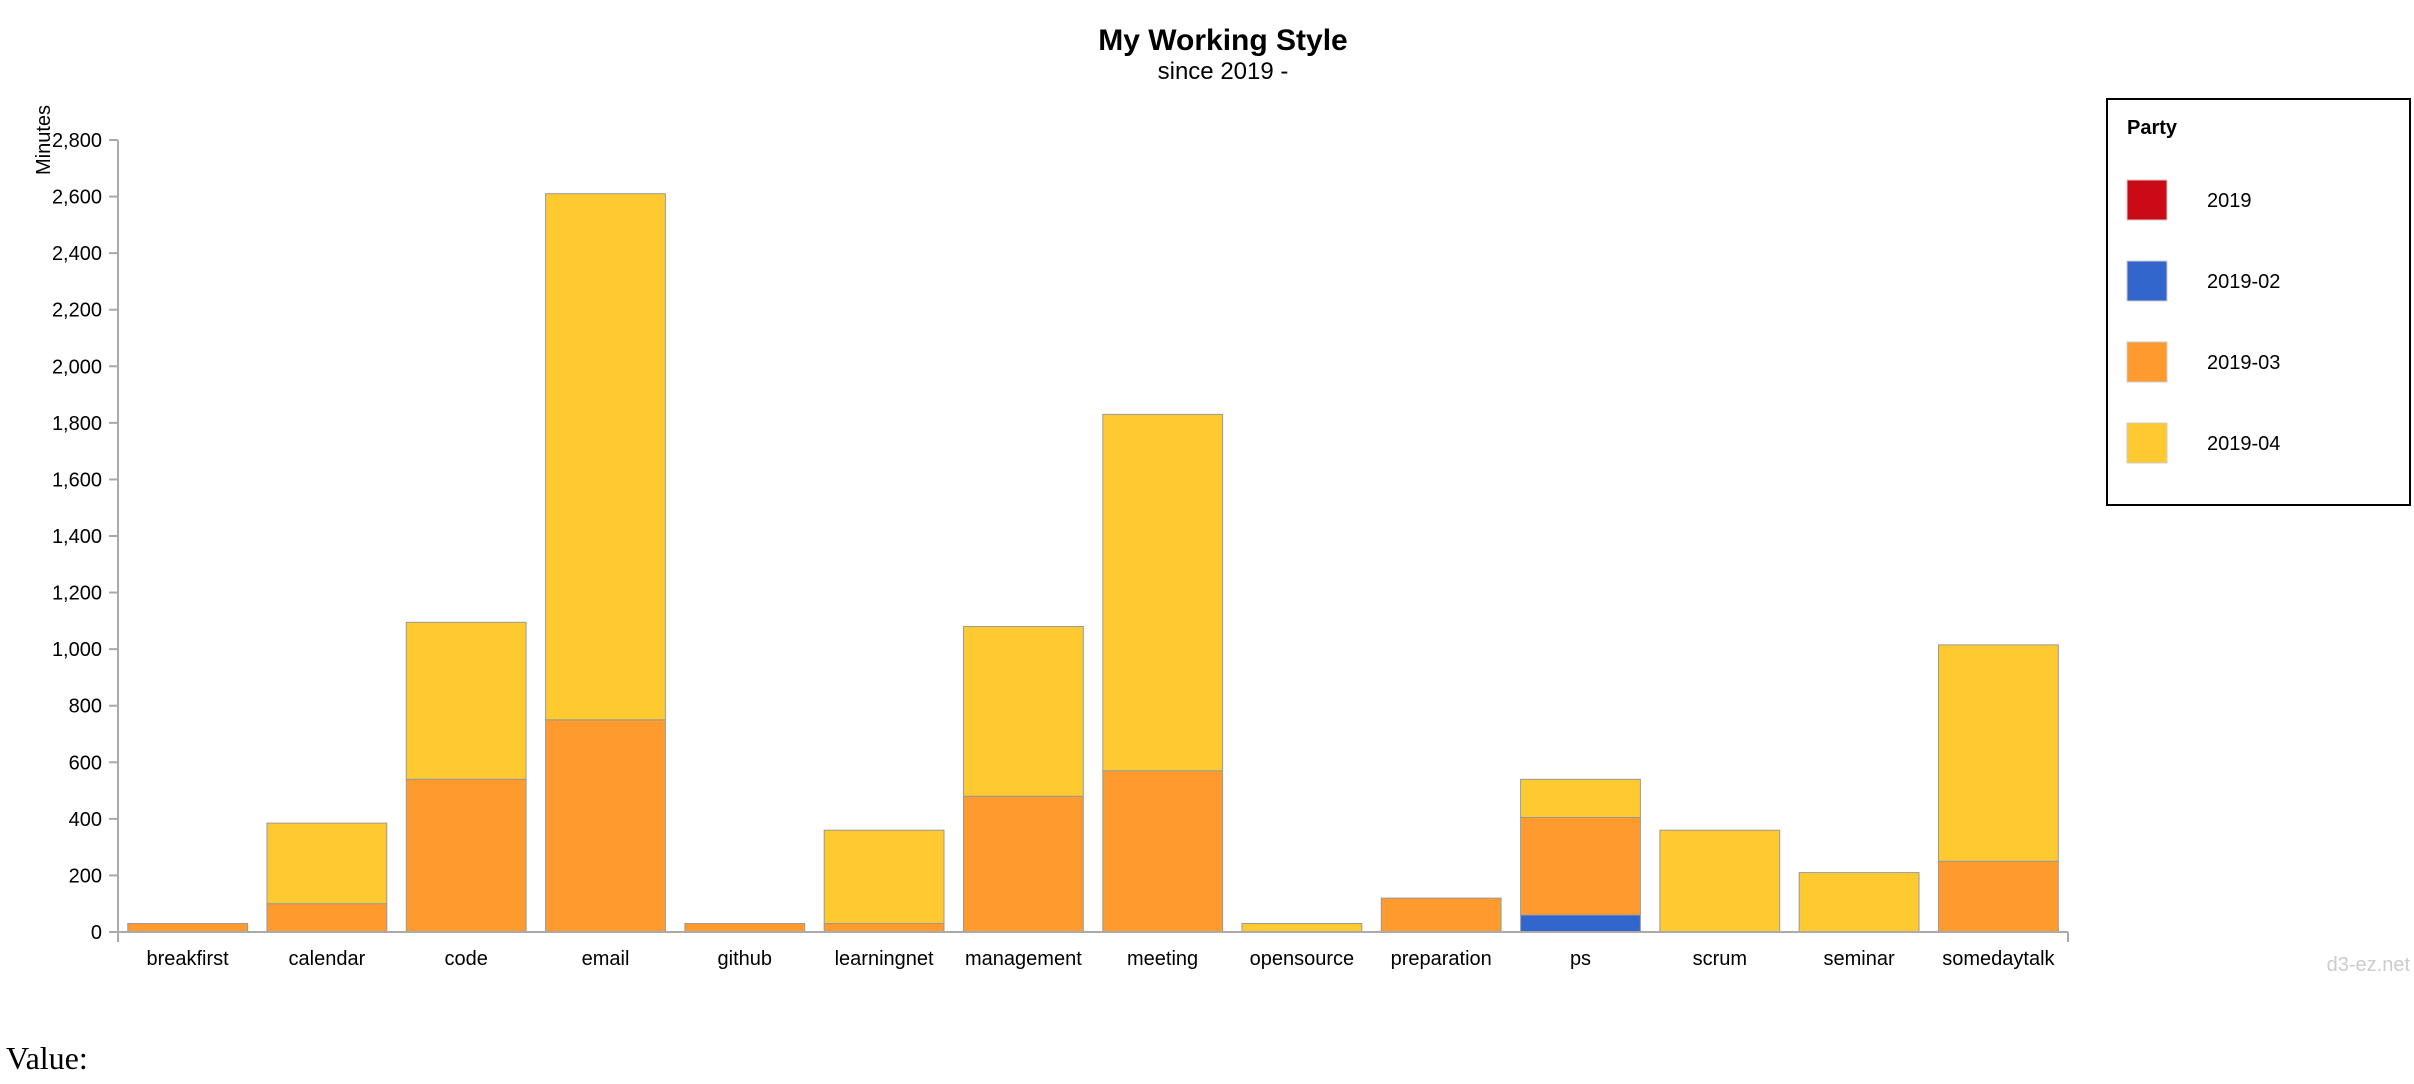  I want to click on y-tick-label: 2,800, so click(77, 141).